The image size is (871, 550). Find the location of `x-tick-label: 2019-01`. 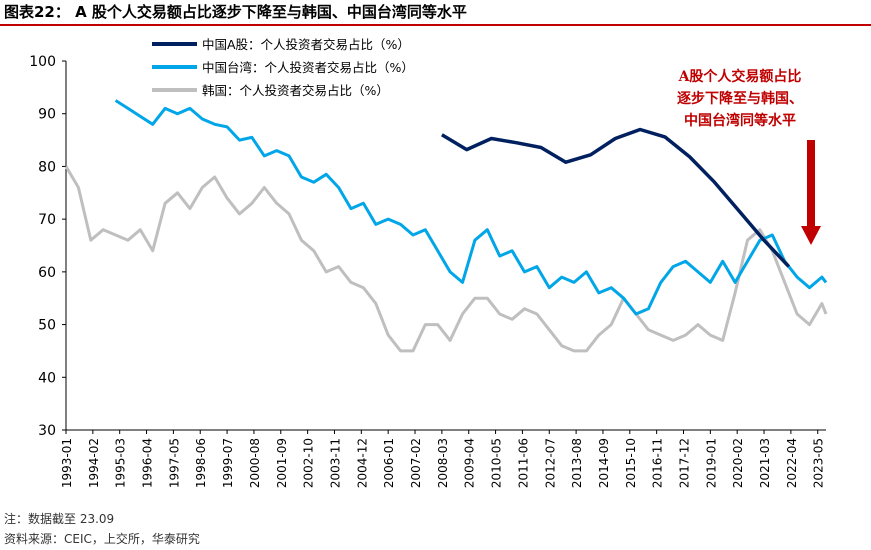

x-tick-label: 2019-01 is located at coordinates (711, 463).